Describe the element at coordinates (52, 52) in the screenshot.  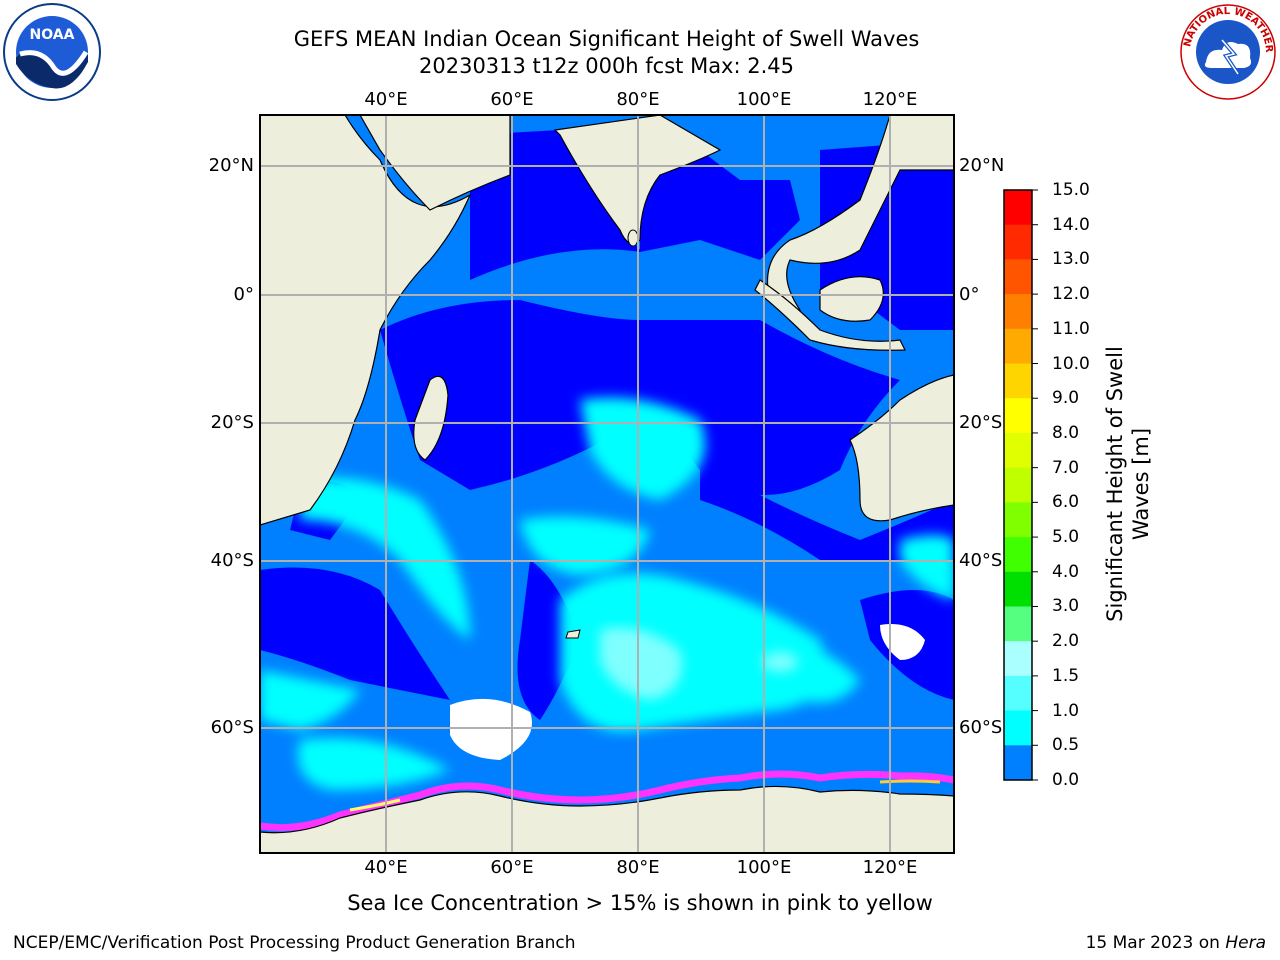
I see `noaa-logo: NOAA` at that location.